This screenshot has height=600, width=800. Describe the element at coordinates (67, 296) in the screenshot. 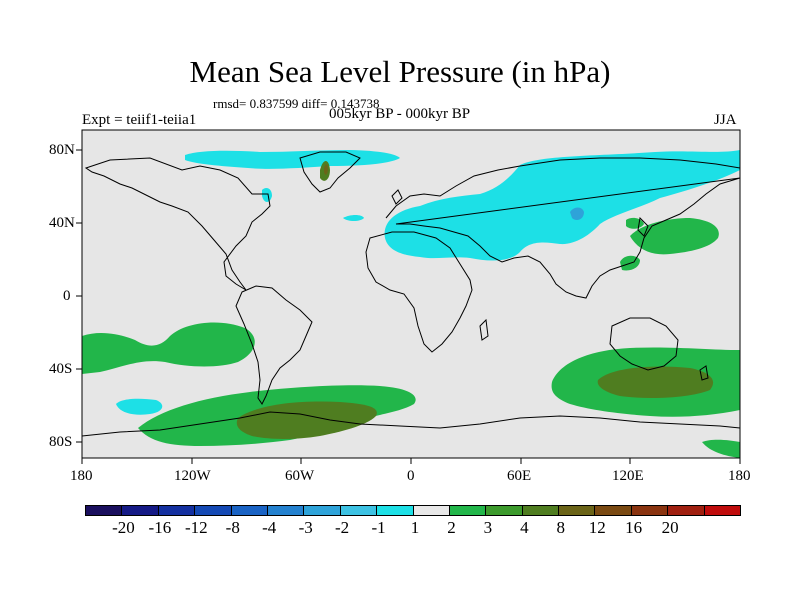

I see `lat-label: 0` at that location.